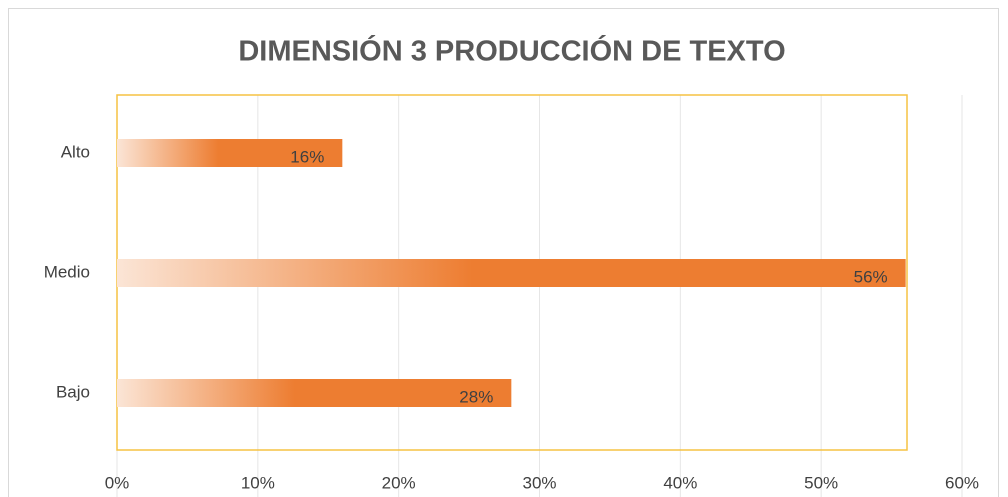 The height and width of the screenshot is (497, 1008). Describe the element at coordinates (117, 482) in the screenshot. I see `x-tick-label: 0%` at that location.